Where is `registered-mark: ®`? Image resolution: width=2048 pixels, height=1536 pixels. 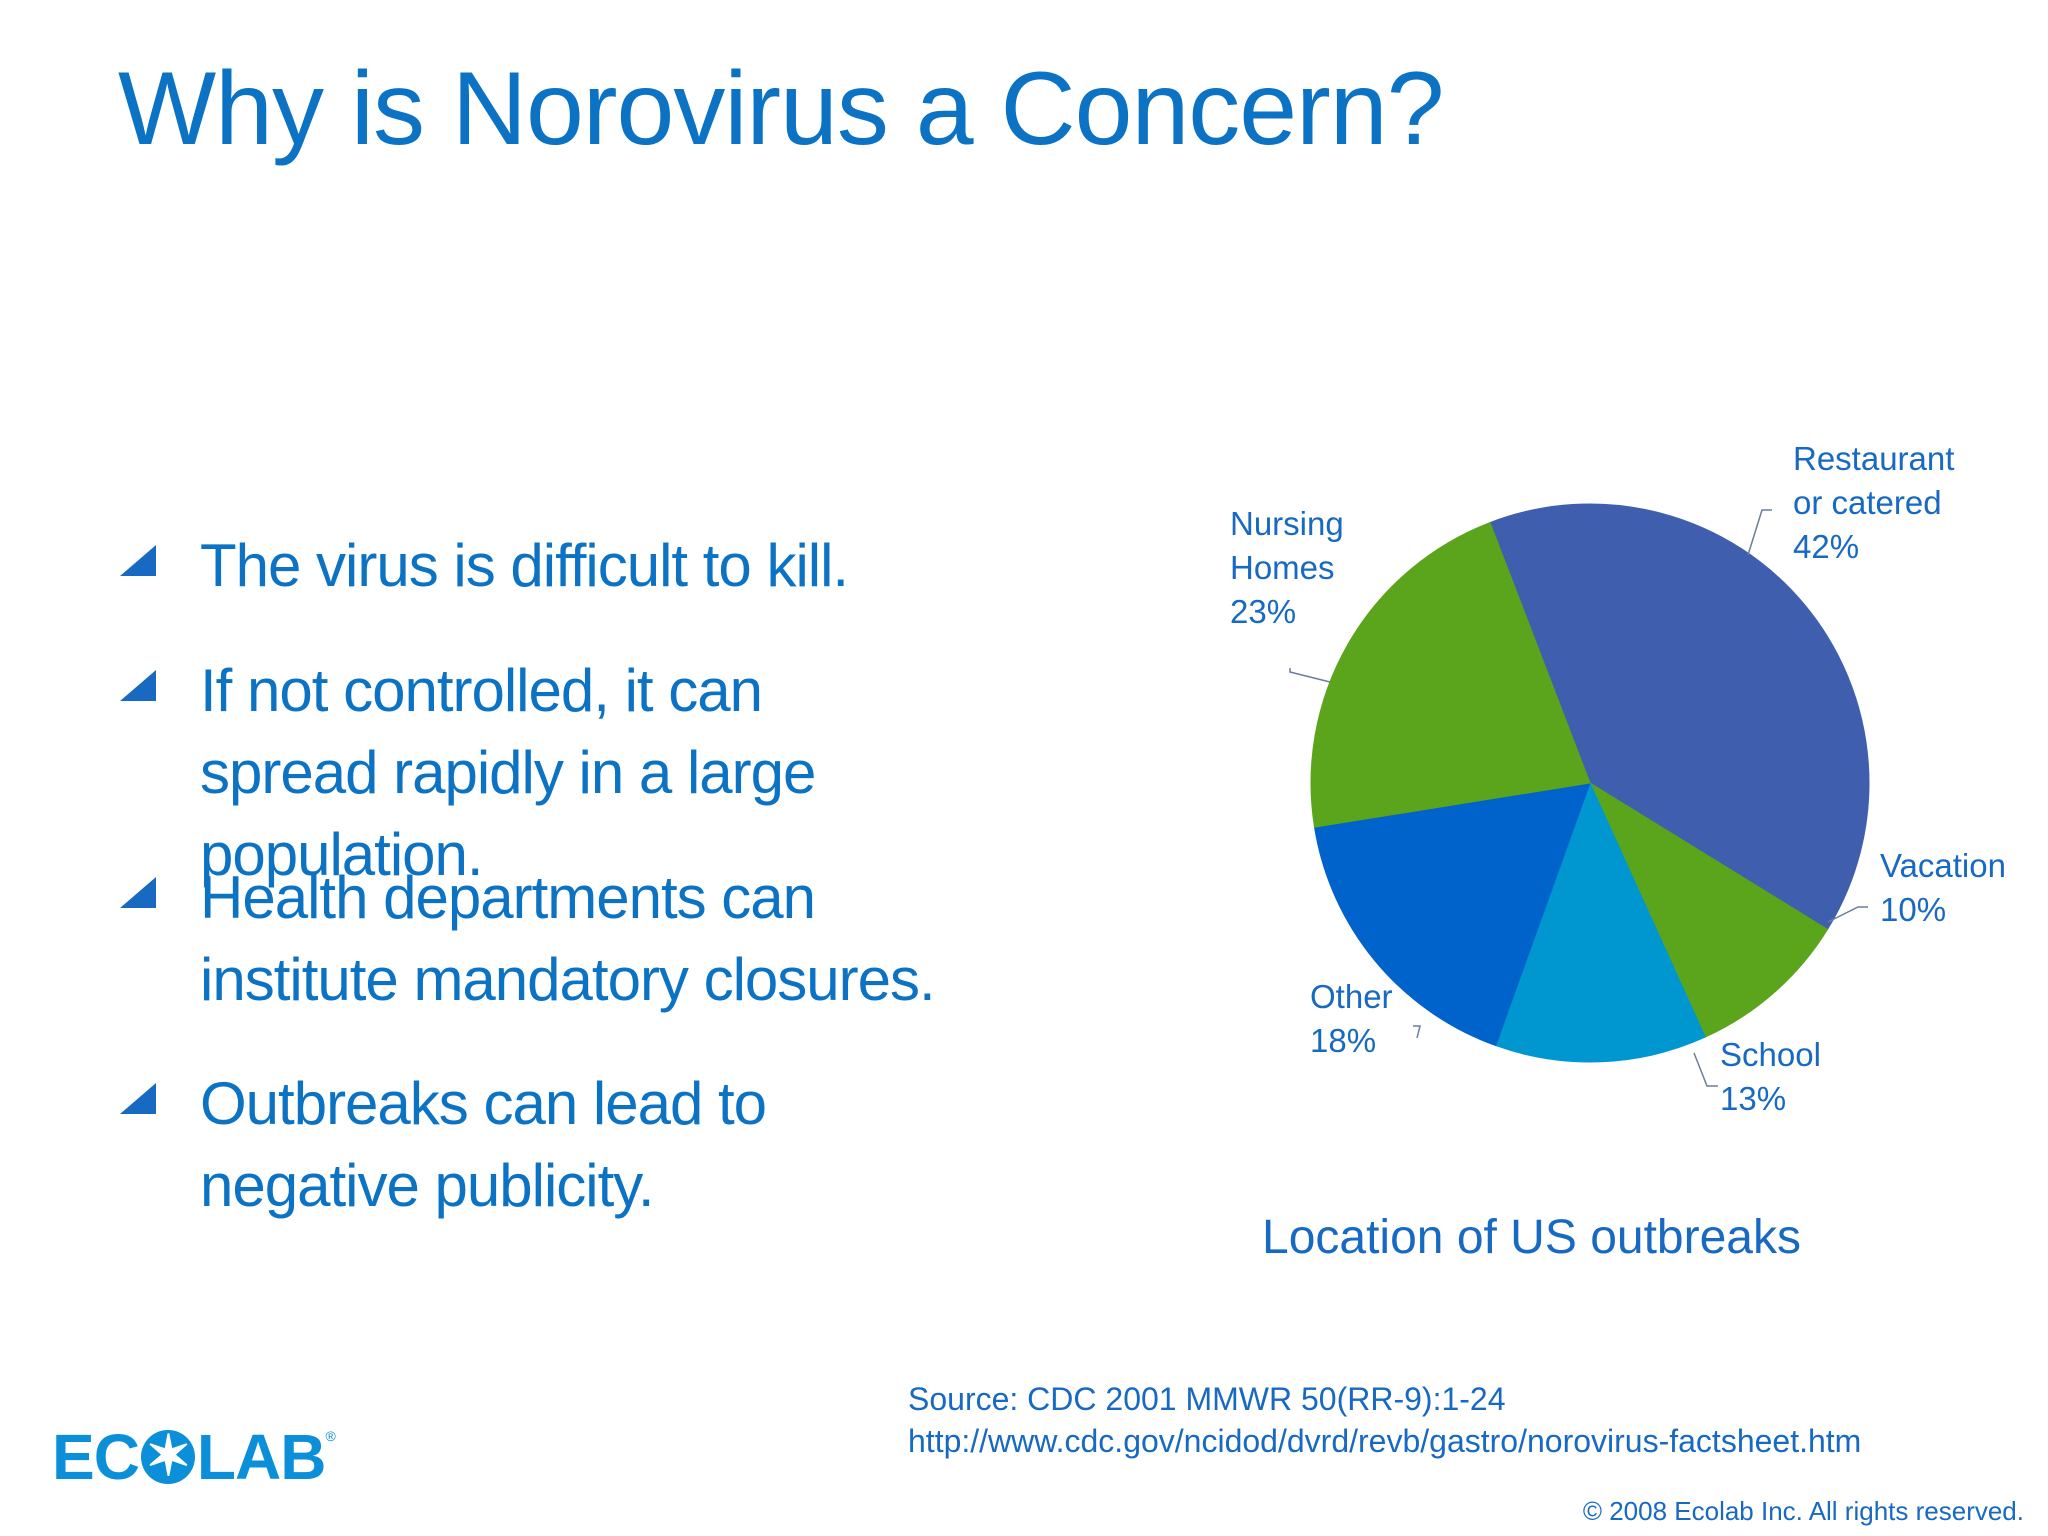 registered-mark: ® is located at coordinates (330, 1436).